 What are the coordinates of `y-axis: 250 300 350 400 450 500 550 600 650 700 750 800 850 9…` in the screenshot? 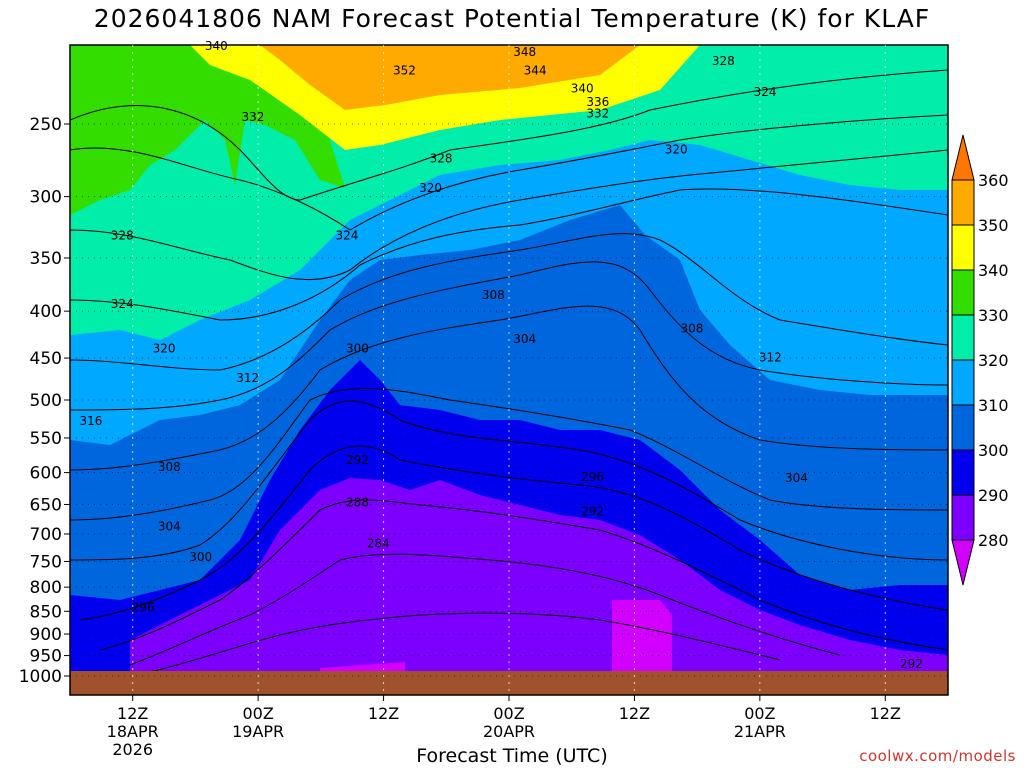 It's located at (44, 401).